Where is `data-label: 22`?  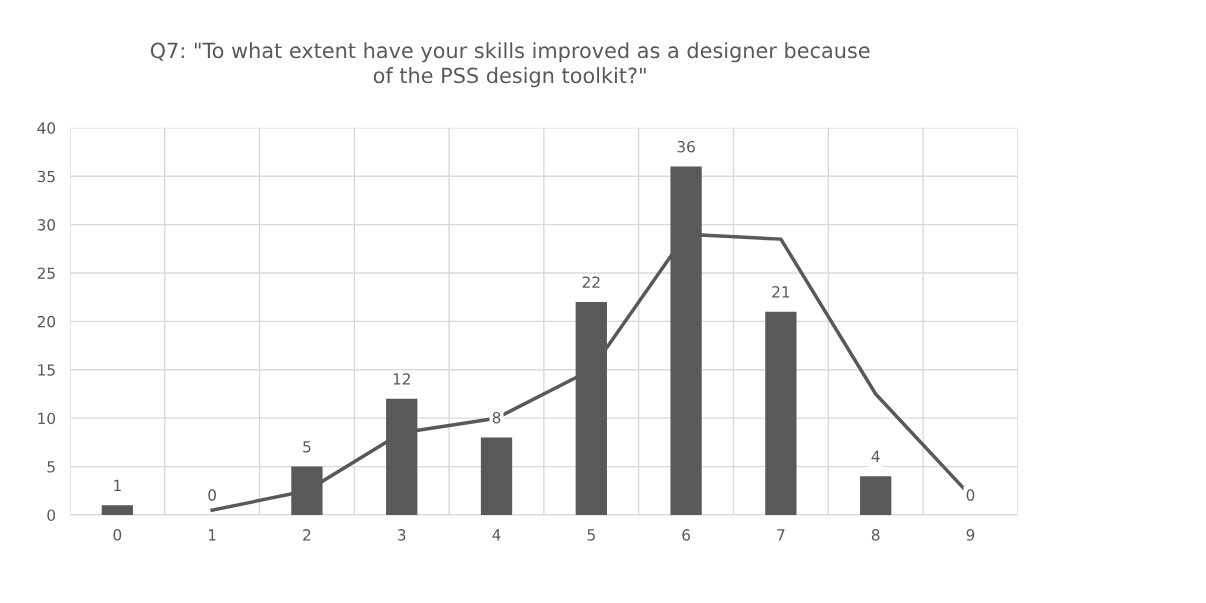
data-label: 22 is located at coordinates (591, 282).